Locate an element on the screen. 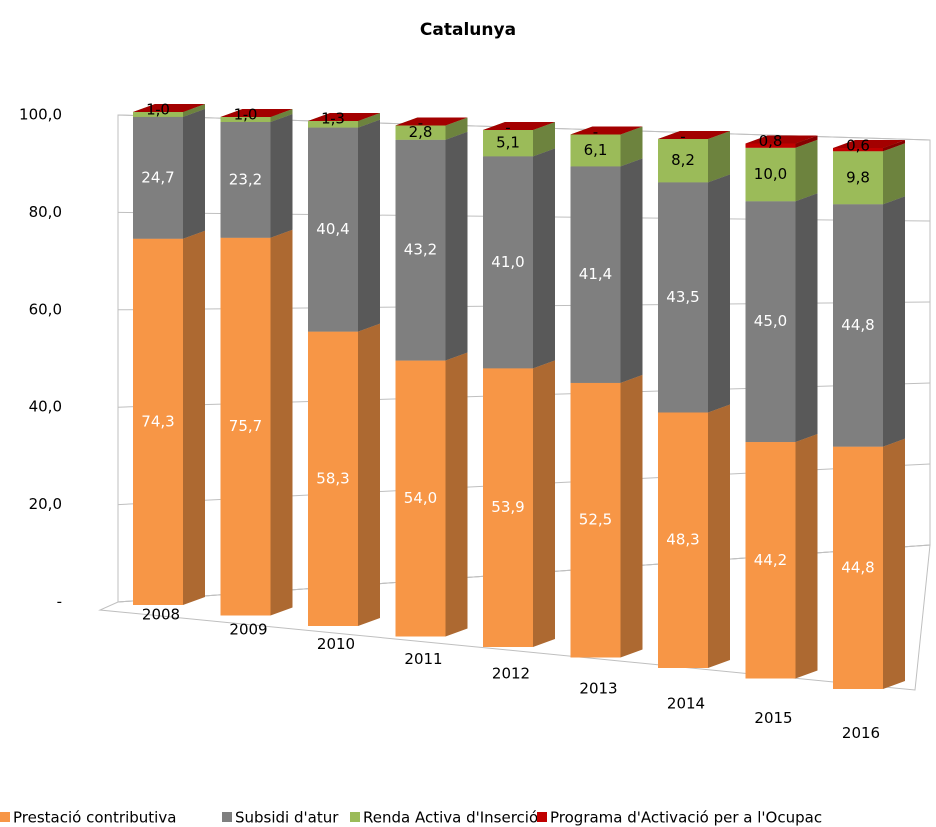 This screenshot has height=827, width=936. x-tick-label: 2015 is located at coordinates (773, 718).